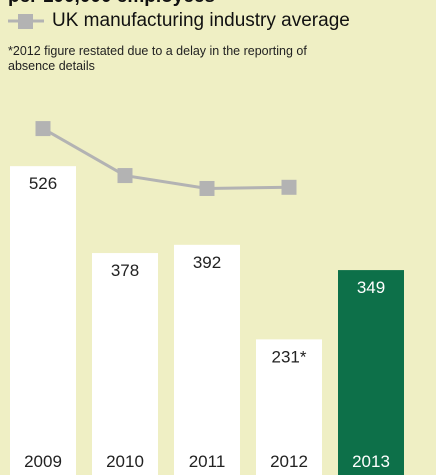  Describe the element at coordinates (207, 359) in the screenshot. I see `bar-2011` at that location.